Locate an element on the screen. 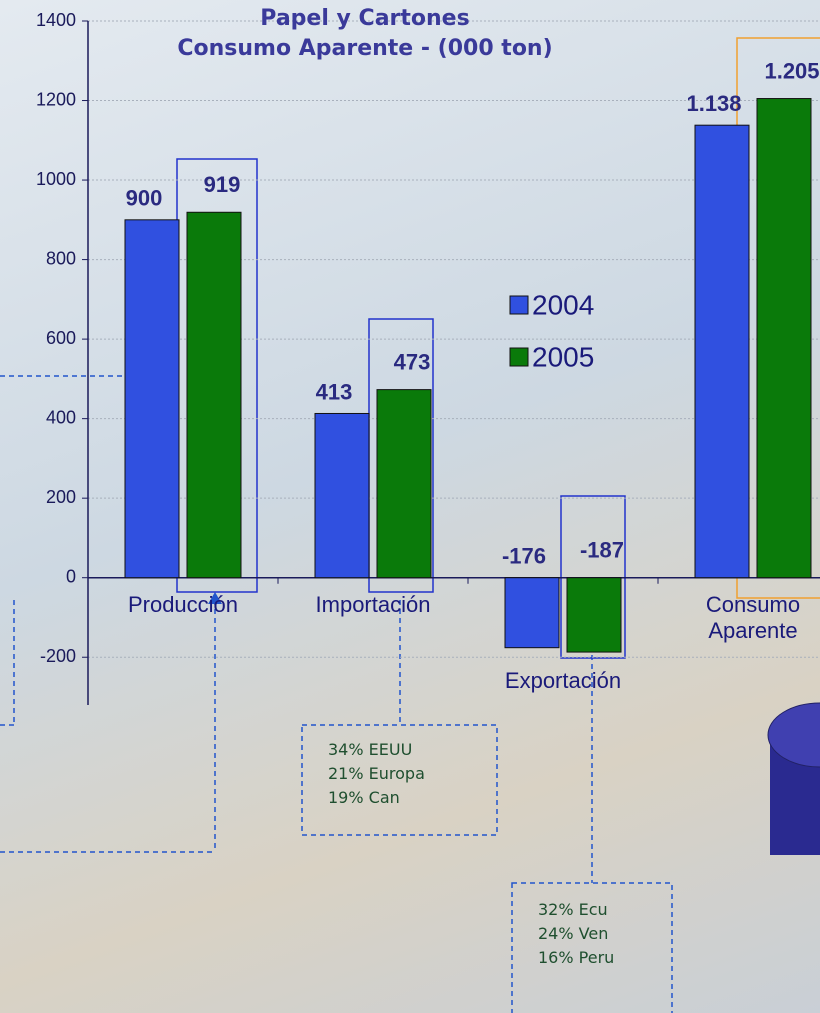  value-label: 473 is located at coordinates (412, 361).